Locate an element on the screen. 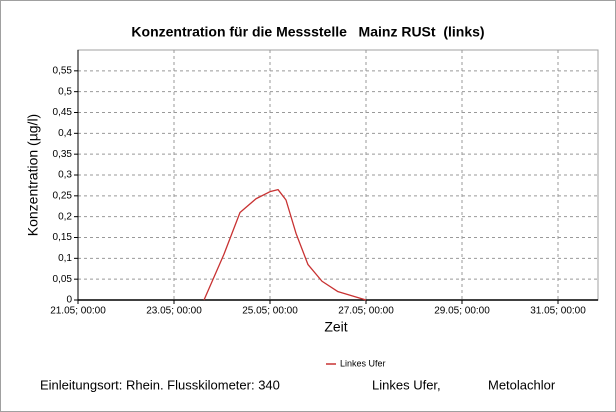  y-tick-label: 0,05 is located at coordinates (63, 279).